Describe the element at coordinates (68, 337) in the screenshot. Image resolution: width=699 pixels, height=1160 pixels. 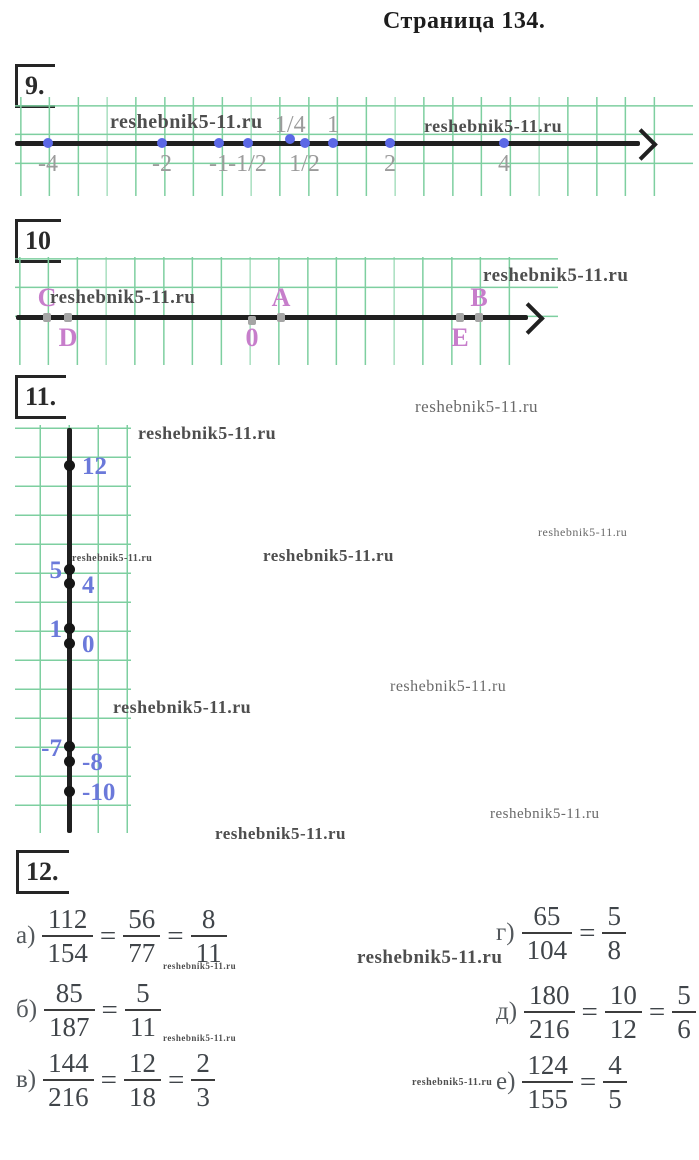
I see `point-label: D` at that location.